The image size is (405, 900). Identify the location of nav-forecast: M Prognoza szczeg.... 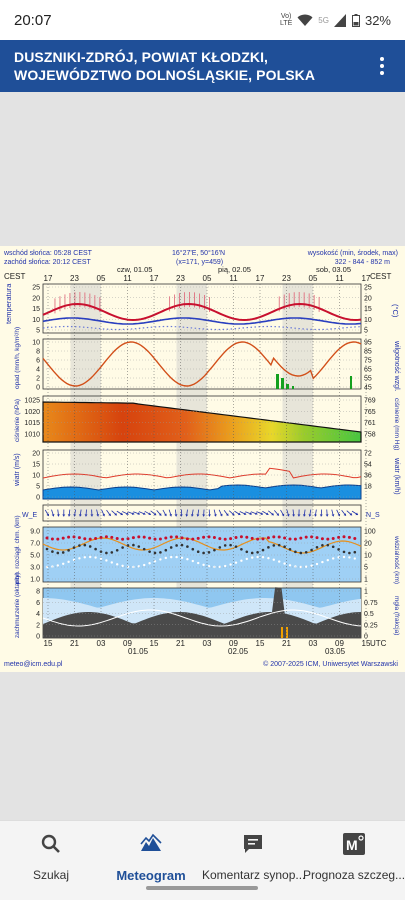
(354, 857).